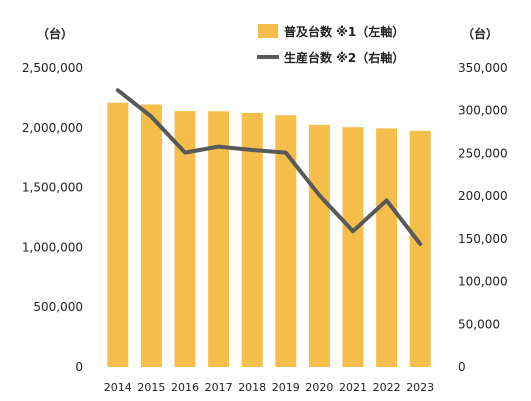 This screenshot has height=401, width=531. What do you see at coordinates (420, 387) in the screenshot?
I see `x-tick-label: 2023` at bounding box center [420, 387].